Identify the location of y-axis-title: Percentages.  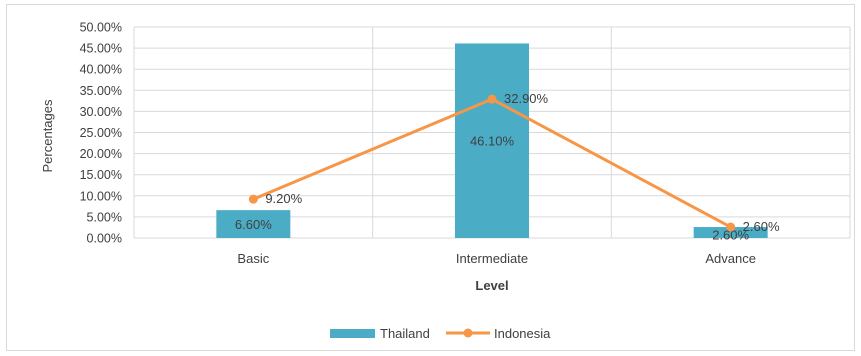
(47, 135).